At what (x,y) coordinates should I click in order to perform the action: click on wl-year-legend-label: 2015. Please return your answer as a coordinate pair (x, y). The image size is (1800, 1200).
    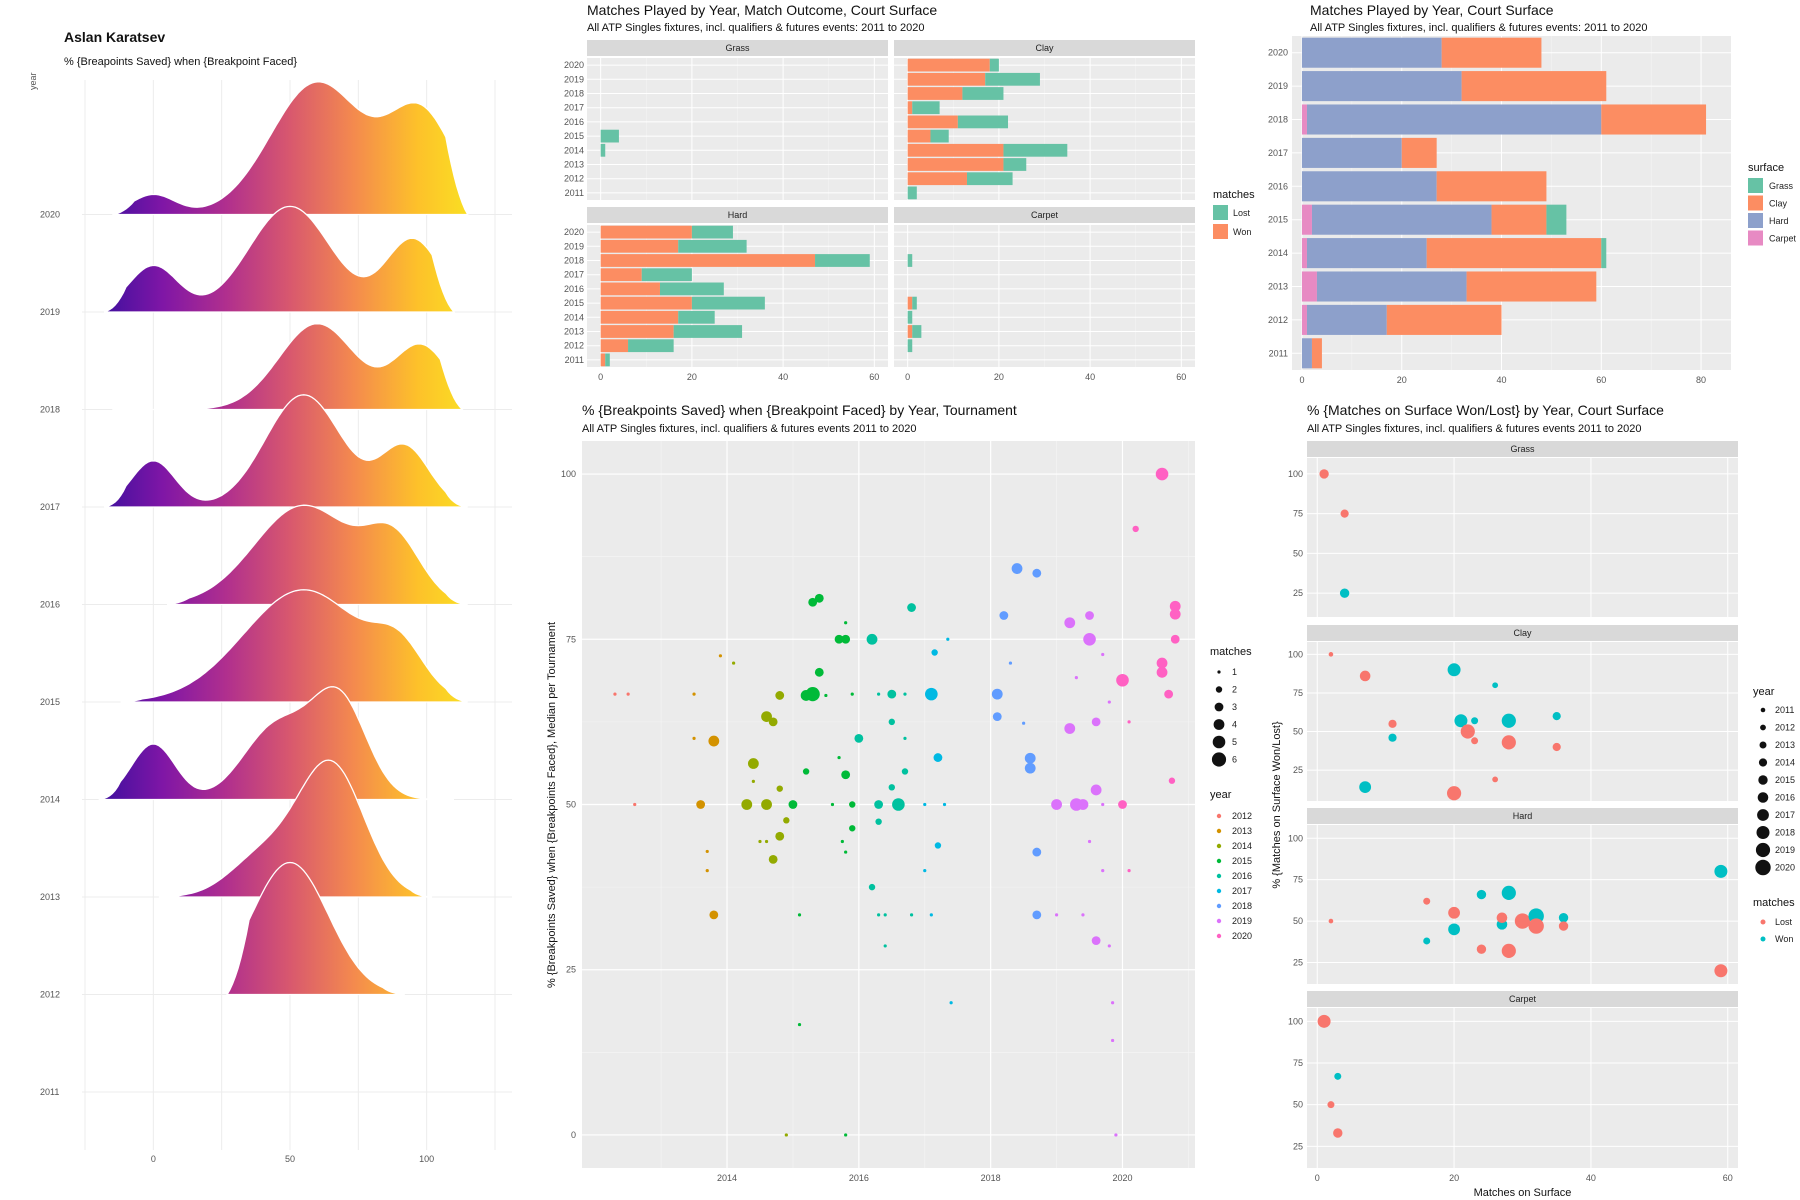
    Looking at the image, I should click on (1785, 780).